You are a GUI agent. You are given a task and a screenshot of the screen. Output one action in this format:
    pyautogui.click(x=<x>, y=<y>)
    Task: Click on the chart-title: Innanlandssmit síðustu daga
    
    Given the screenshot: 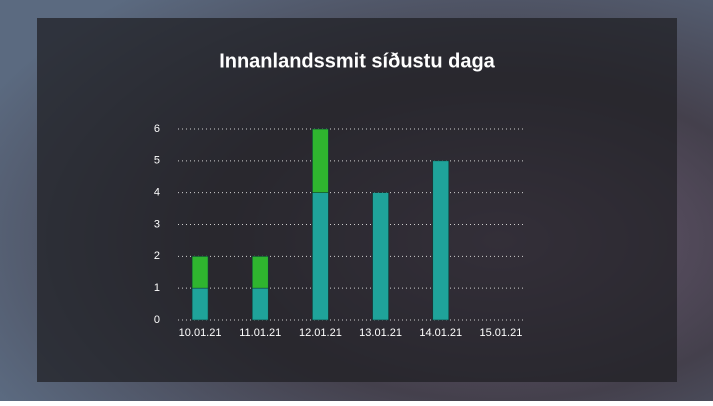 What is the action you would take?
    pyautogui.click(x=357, y=61)
    